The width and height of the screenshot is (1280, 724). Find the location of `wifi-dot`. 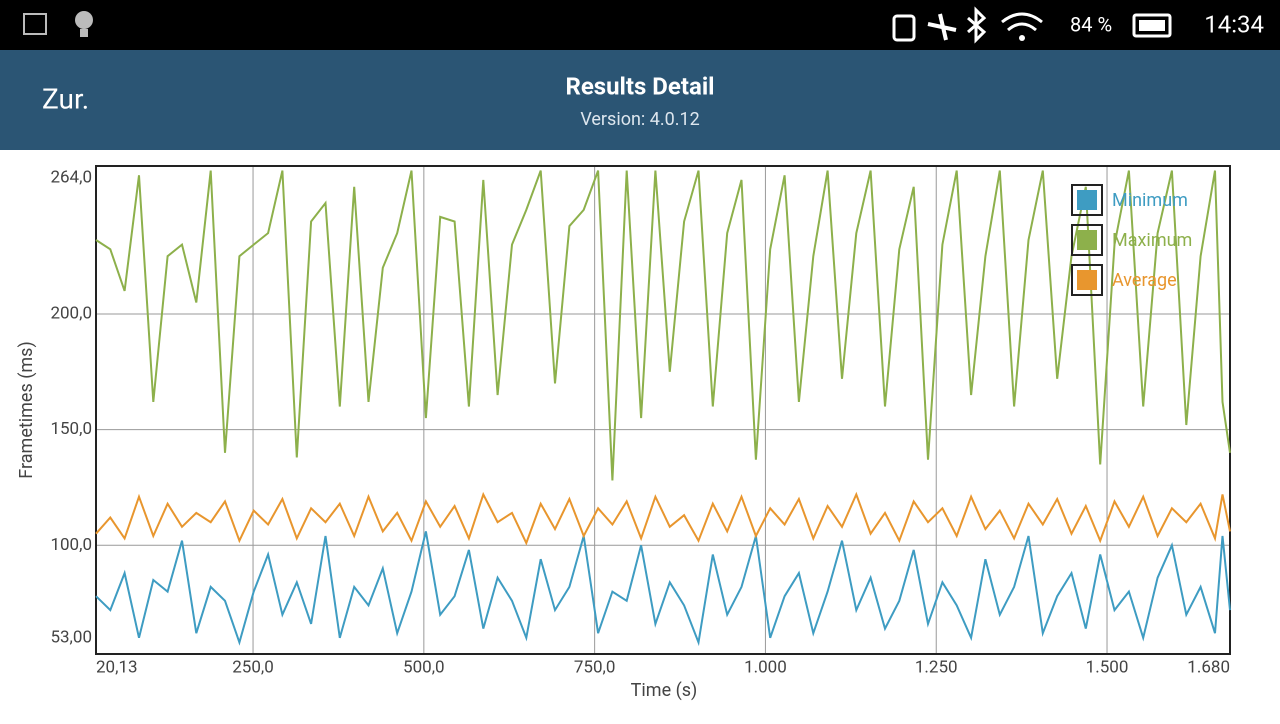

wifi-dot is located at coordinates (1022, 38).